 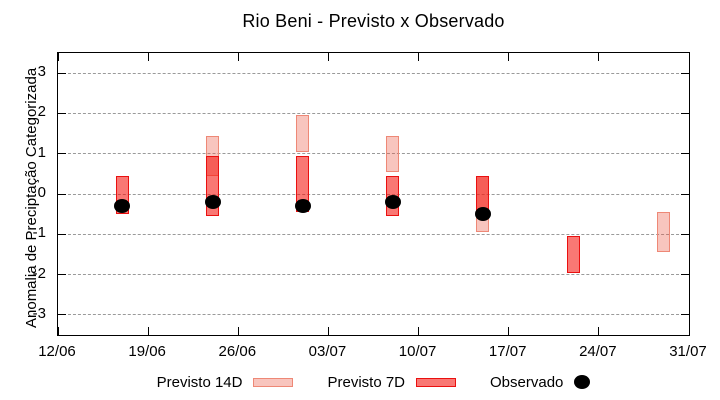 What do you see at coordinates (41, 72) in the screenshot?
I see `y-tick-label: 3` at bounding box center [41, 72].